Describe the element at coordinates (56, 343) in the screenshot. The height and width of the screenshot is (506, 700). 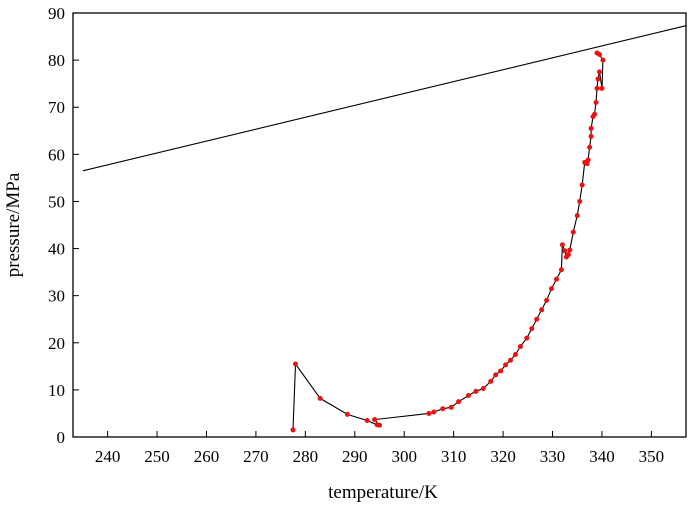
I see `y-tick-label: 20` at that location.